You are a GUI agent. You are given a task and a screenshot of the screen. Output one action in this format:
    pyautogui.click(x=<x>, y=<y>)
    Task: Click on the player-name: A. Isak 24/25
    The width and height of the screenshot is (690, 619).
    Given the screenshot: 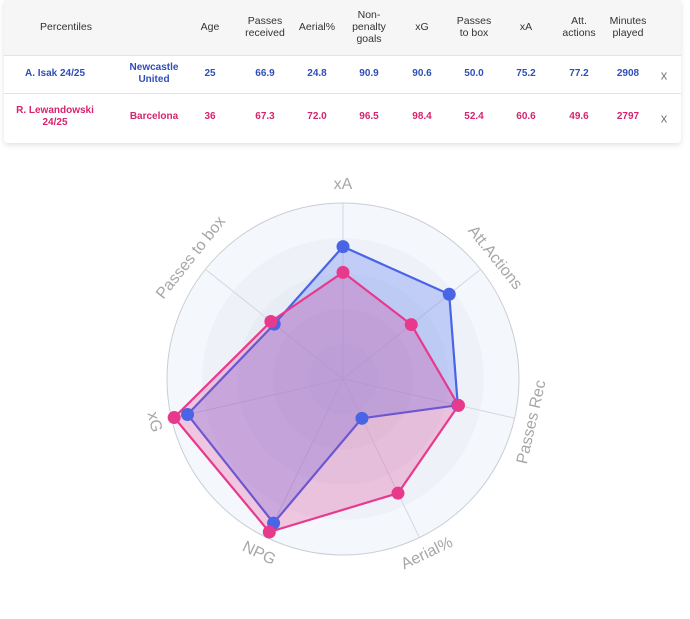 What is the action you would take?
    pyautogui.click(x=55, y=73)
    